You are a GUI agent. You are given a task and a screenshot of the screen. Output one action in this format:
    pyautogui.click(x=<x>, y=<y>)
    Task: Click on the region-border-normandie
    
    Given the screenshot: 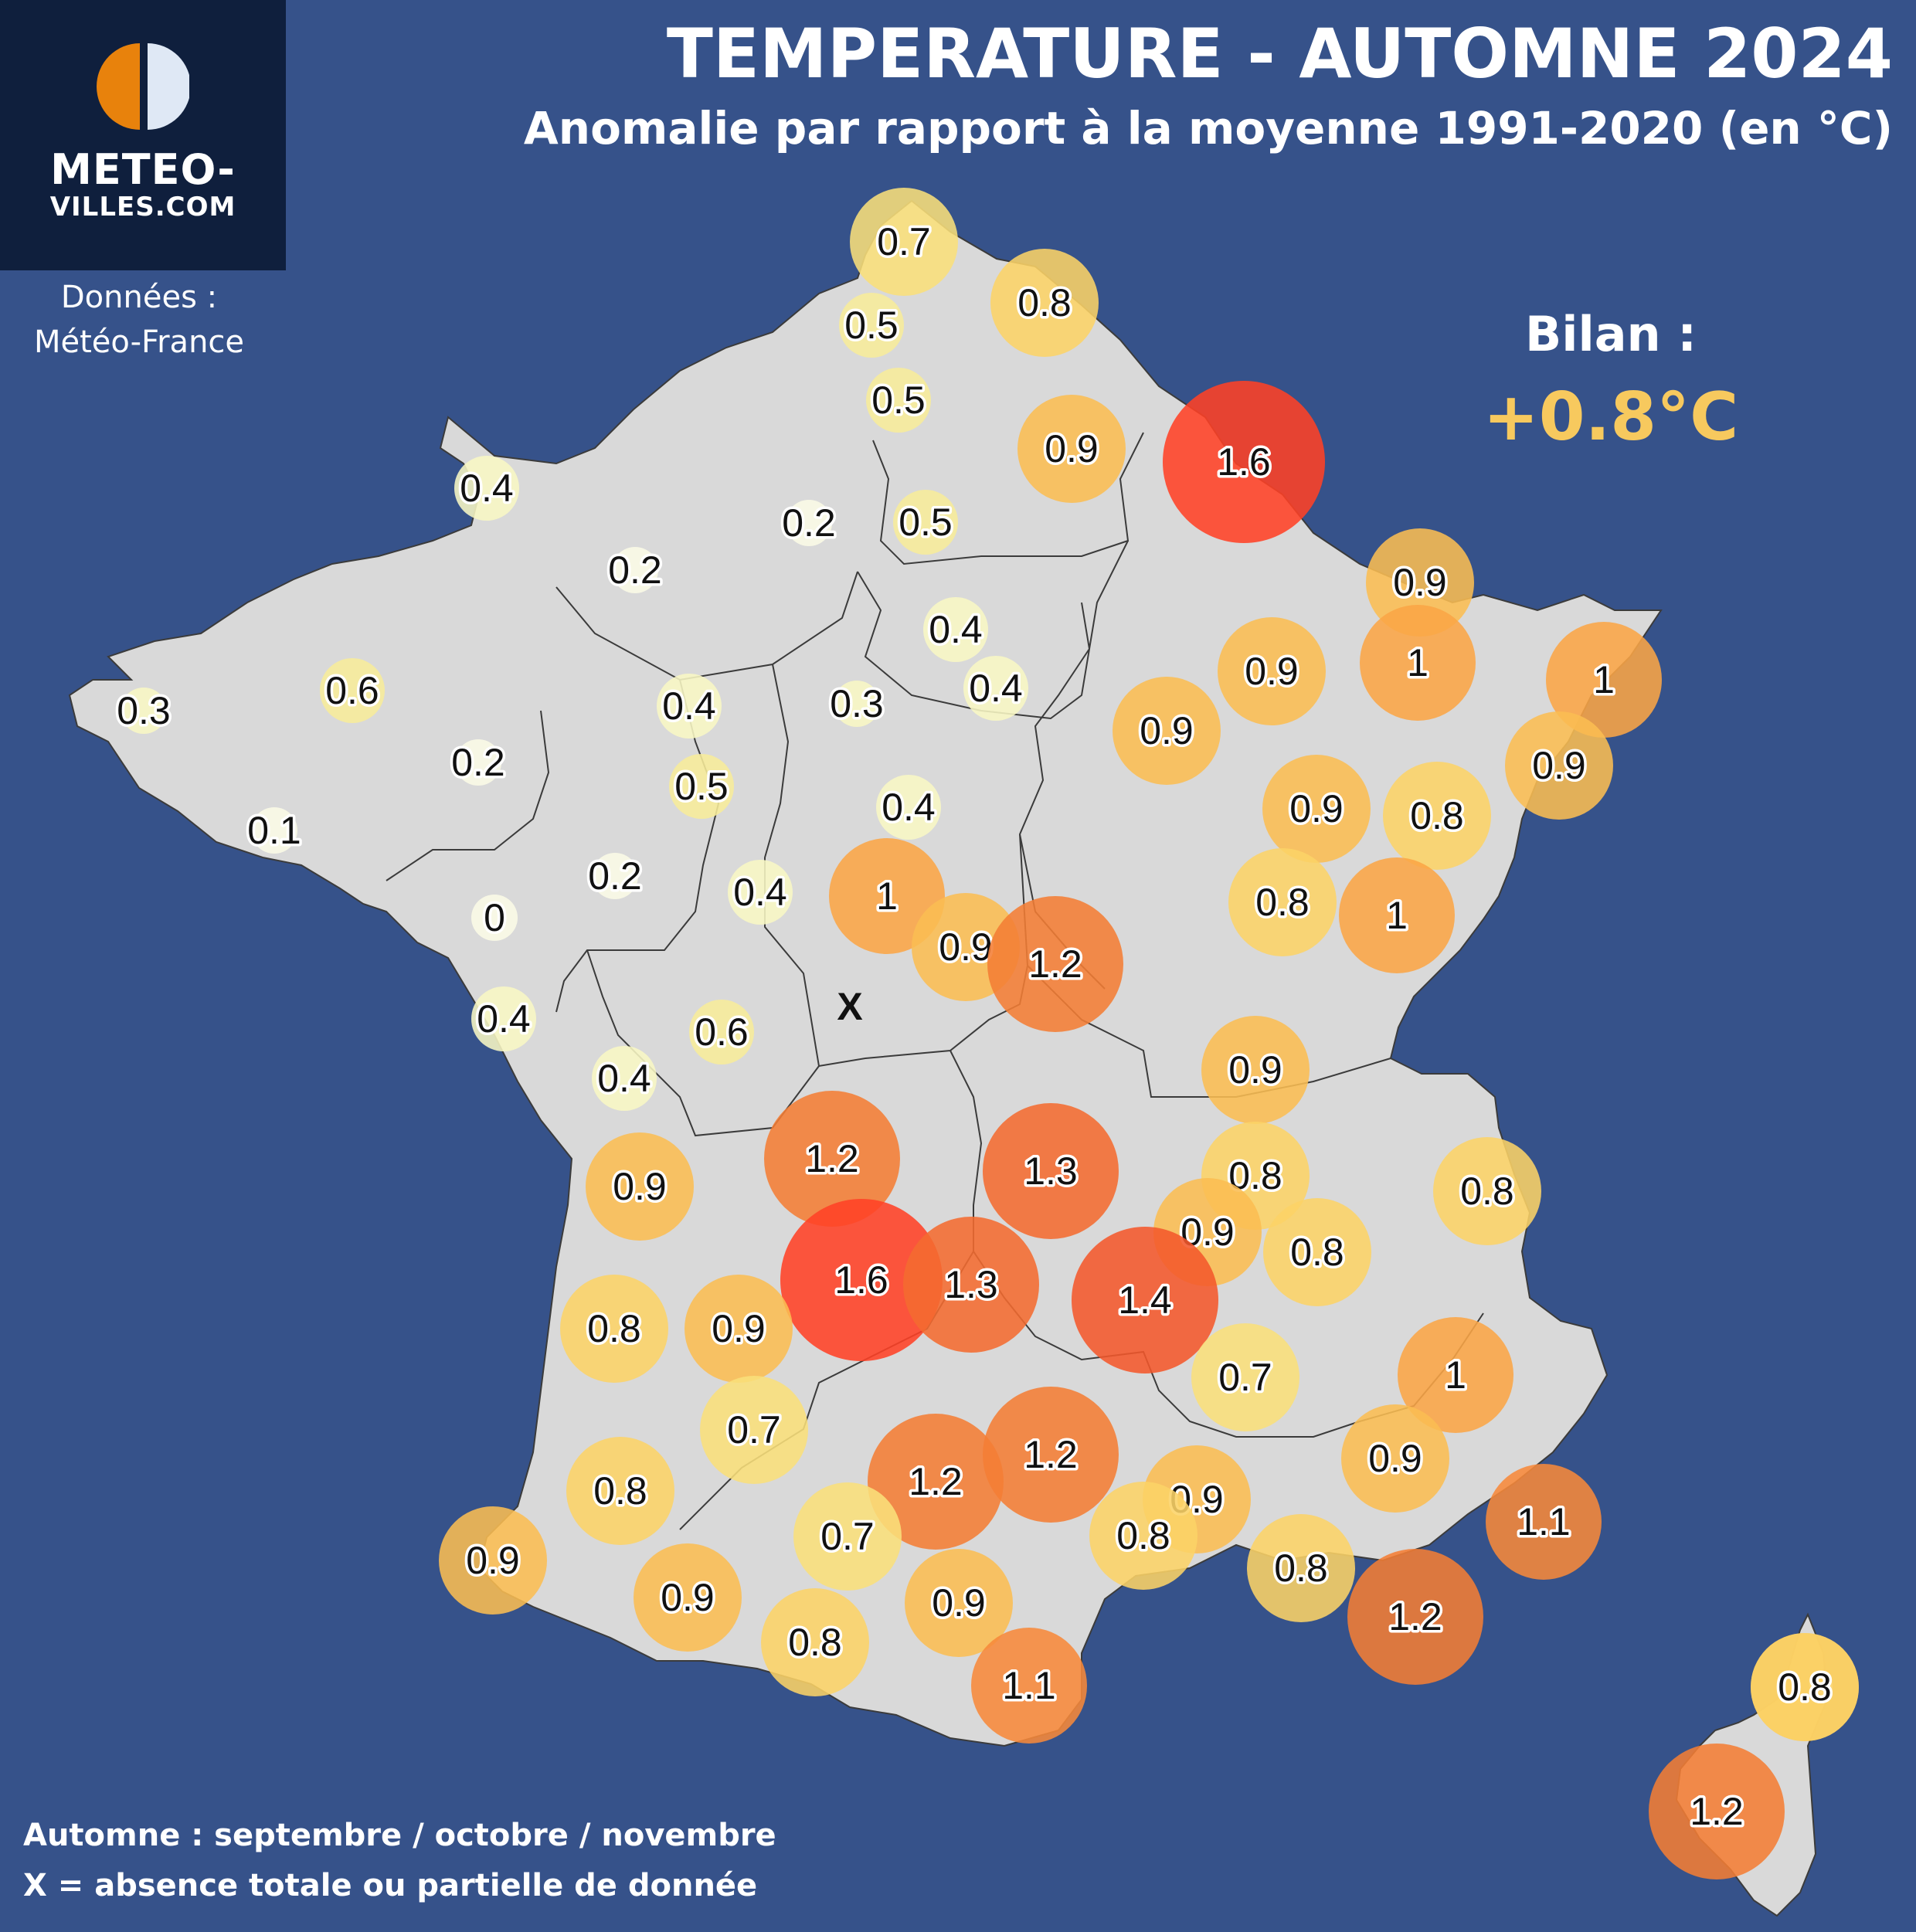 What is the action you would take?
    pyautogui.click(x=706, y=626)
    